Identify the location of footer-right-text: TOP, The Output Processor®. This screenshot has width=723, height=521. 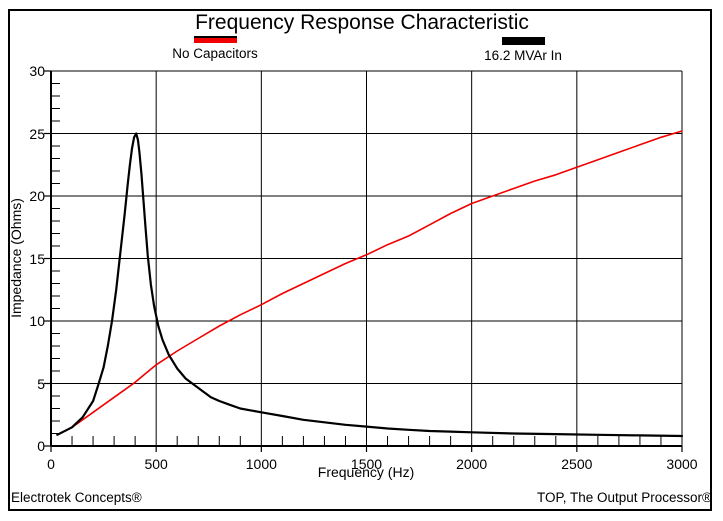
(624, 497).